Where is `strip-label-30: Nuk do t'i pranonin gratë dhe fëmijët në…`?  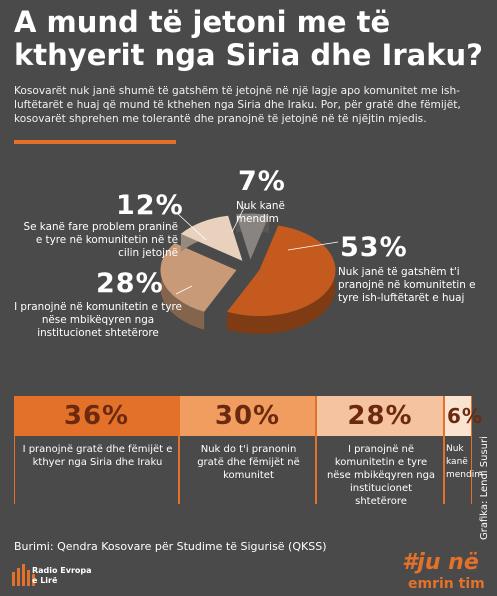
strip-label-30: Nuk do t'i pranonin gratë dhe fëmijët në… is located at coordinates (248, 462).